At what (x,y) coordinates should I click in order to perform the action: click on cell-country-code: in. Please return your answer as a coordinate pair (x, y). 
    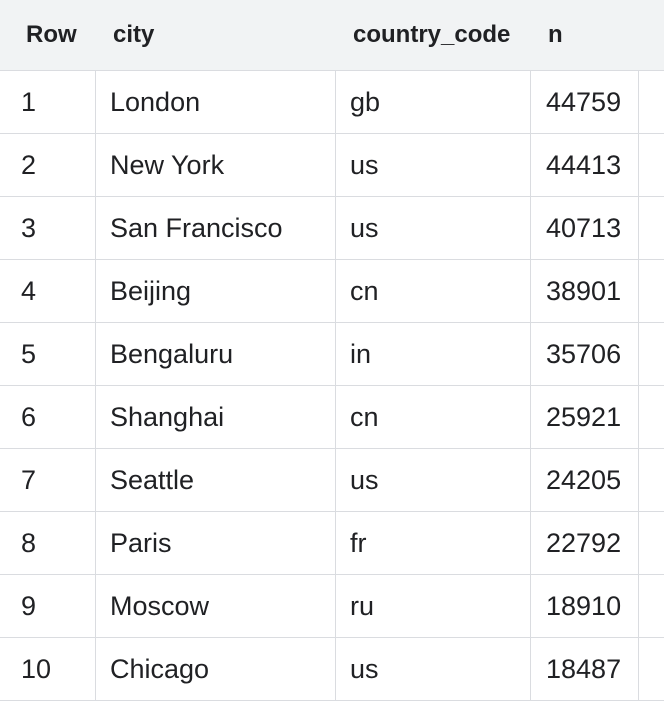
    Looking at the image, I should click on (432, 354).